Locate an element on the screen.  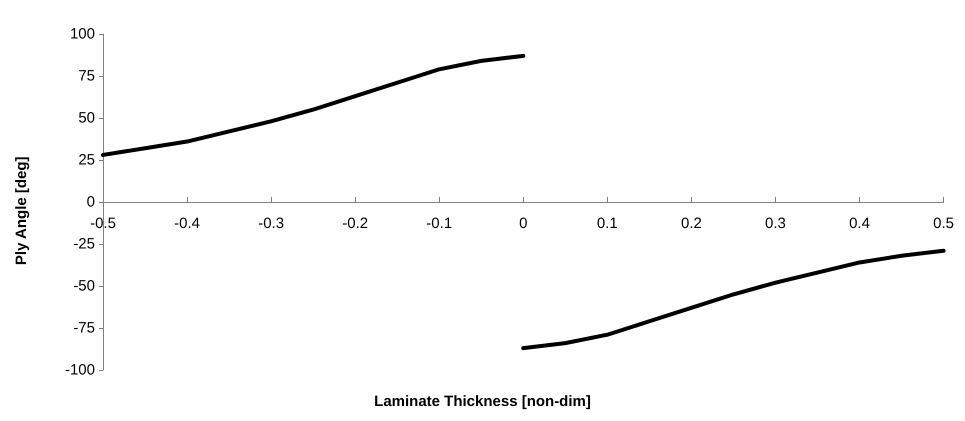
x-tick-label: -0.3 is located at coordinates (271, 223).